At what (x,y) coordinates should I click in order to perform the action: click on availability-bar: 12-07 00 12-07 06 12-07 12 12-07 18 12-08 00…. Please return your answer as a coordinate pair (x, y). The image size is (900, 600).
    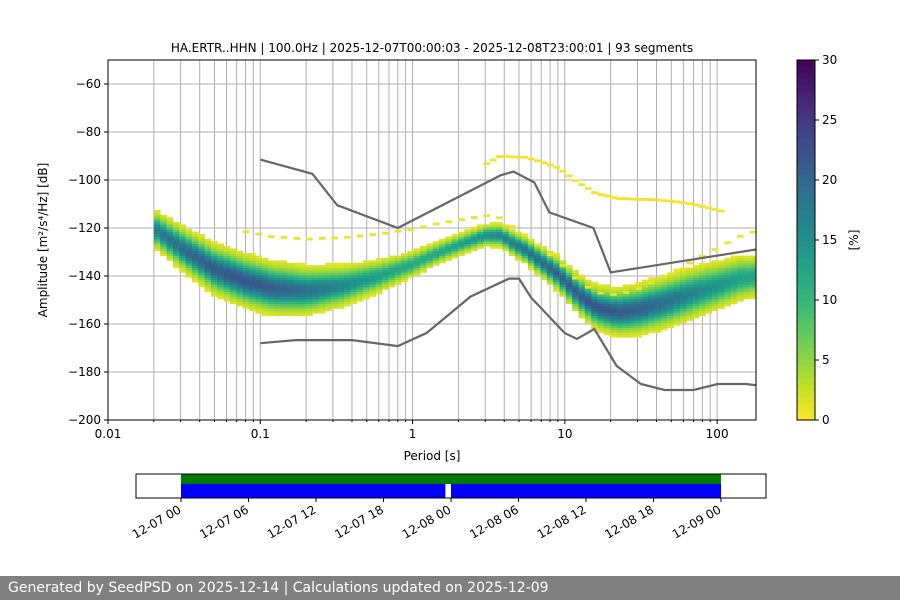
    Looking at the image, I should click on (448, 507).